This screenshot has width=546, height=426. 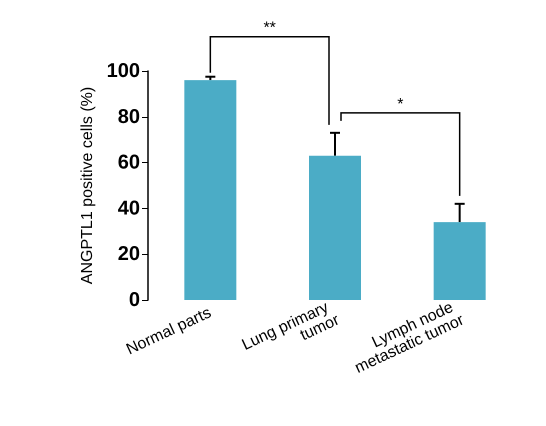 What do you see at coordinates (129, 254) in the screenshot?
I see `y-tick-label: 20` at bounding box center [129, 254].